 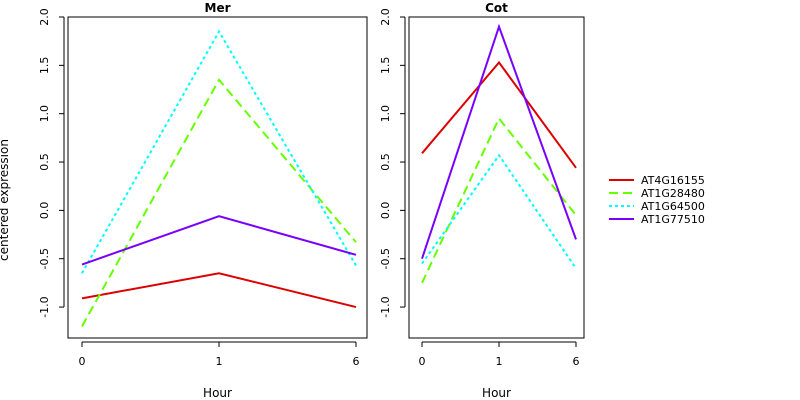 What do you see at coordinates (385, 17) in the screenshot?
I see `y-tick-label-cot: 2.0` at bounding box center [385, 17].